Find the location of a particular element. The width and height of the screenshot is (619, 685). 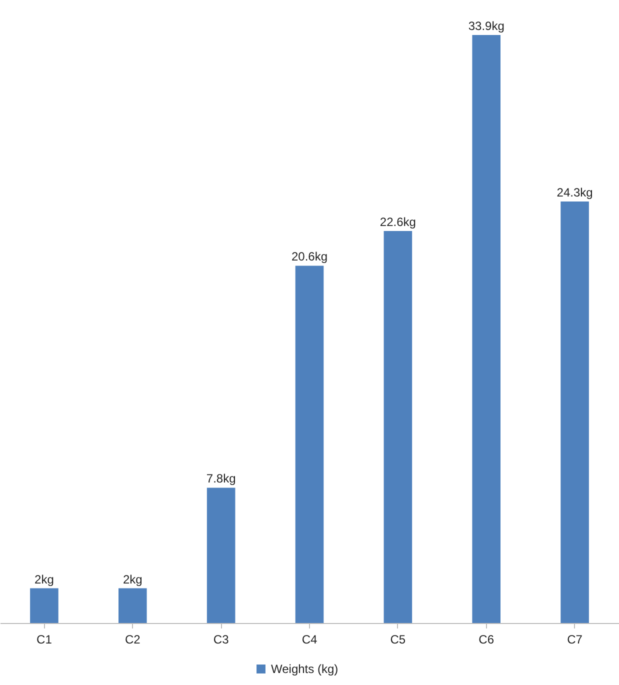

x-tick-label: C7 is located at coordinates (575, 639).